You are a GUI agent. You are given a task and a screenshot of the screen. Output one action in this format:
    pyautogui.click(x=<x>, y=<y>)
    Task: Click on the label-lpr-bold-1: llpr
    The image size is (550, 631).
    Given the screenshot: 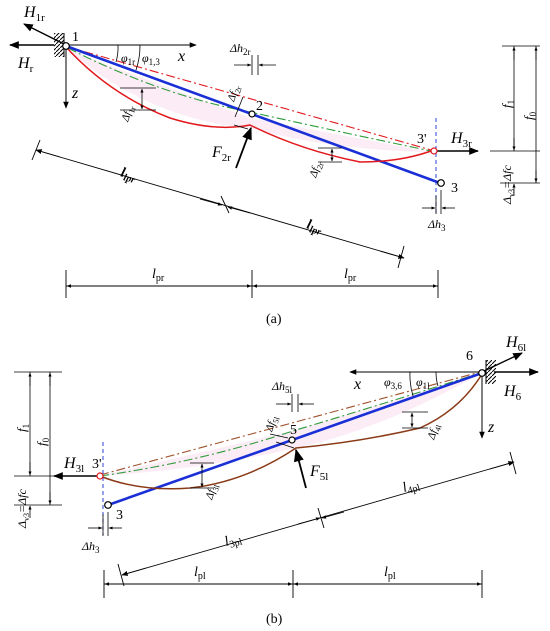 What is the action you would take?
    pyautogui.click(x=128, y=175)
    